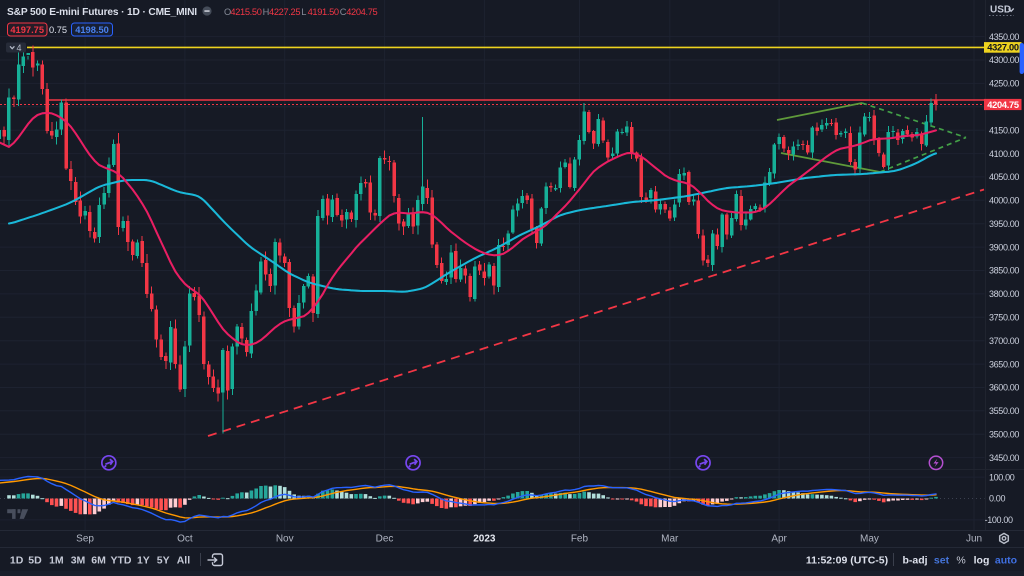 Image resolution: width=1024 pixels, height=576 pixels. I want to click on svg-text: O, so click(227, 12).